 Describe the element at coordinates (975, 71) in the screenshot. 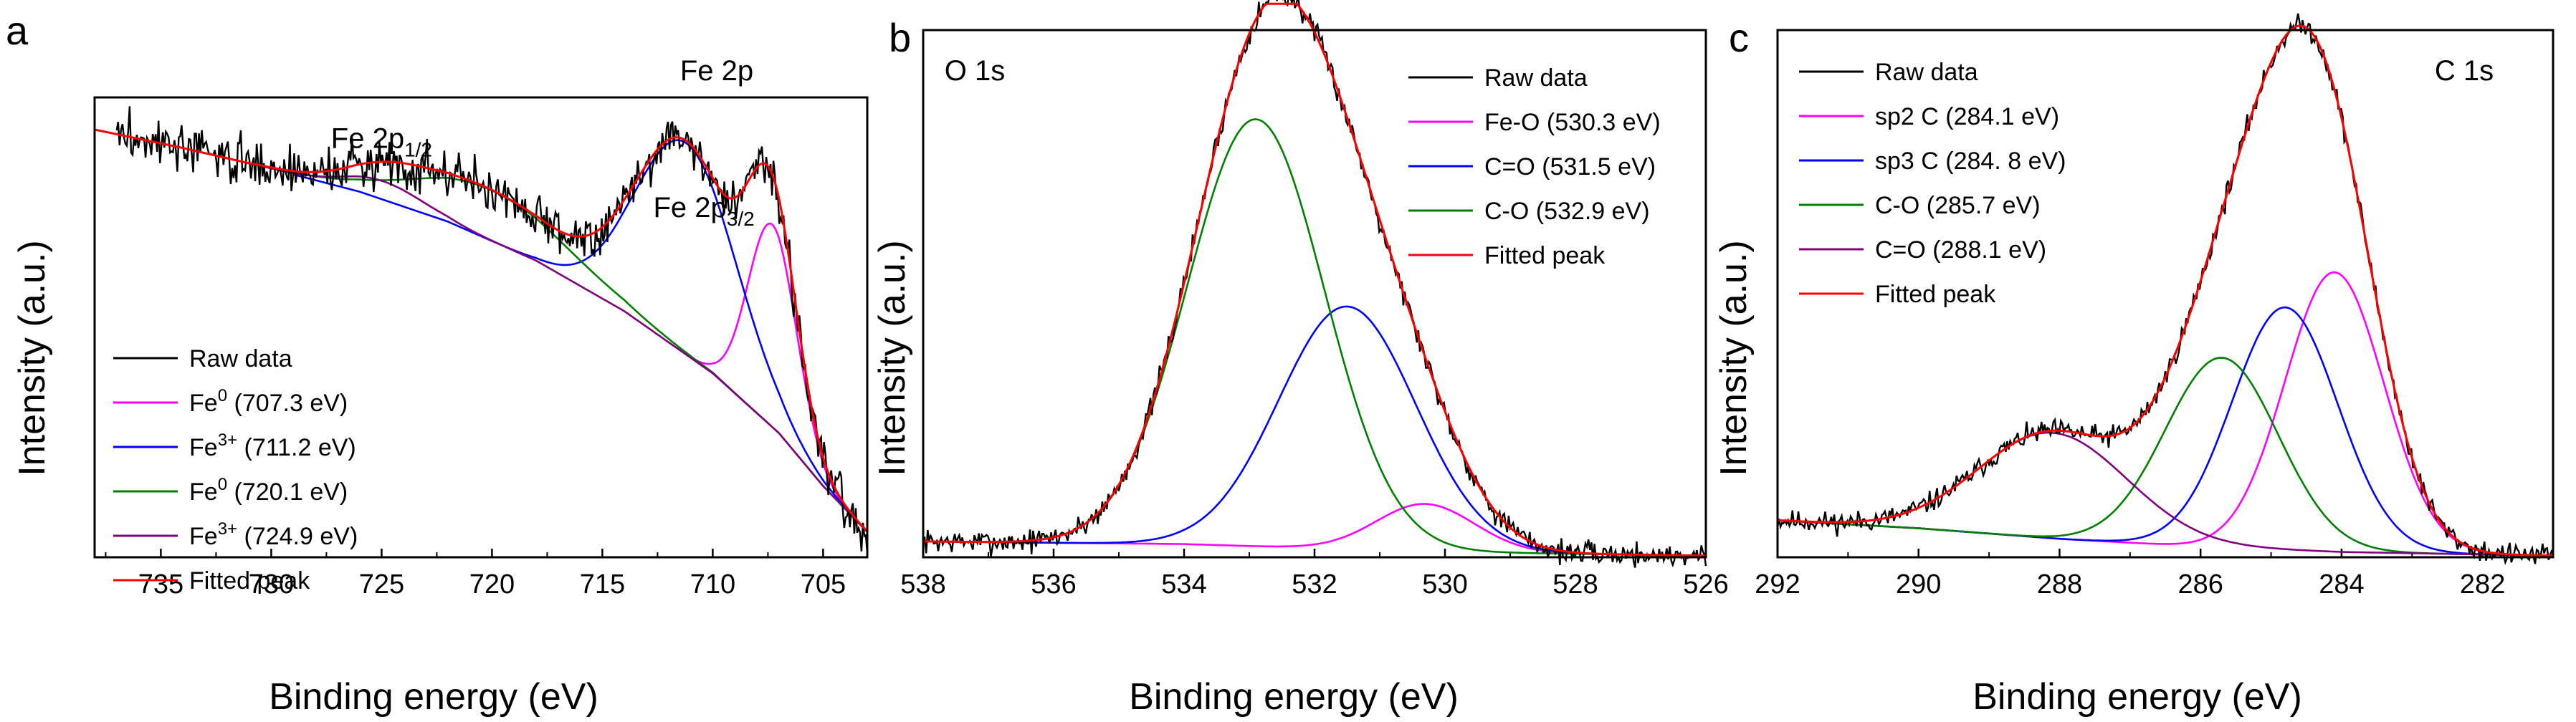

I see `panel-b-title: O 1s` at that location.